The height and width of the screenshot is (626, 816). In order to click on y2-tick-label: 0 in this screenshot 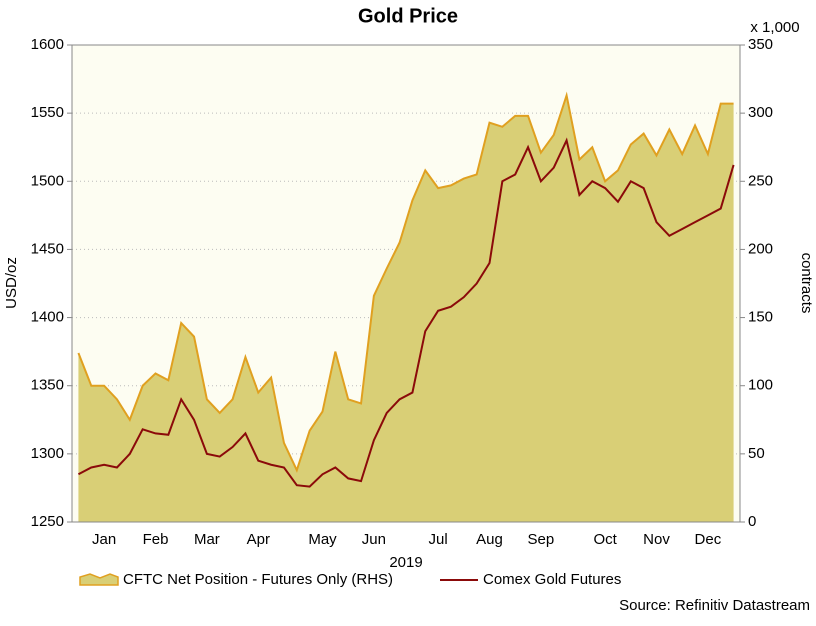, I will do `click(752, 521)`.